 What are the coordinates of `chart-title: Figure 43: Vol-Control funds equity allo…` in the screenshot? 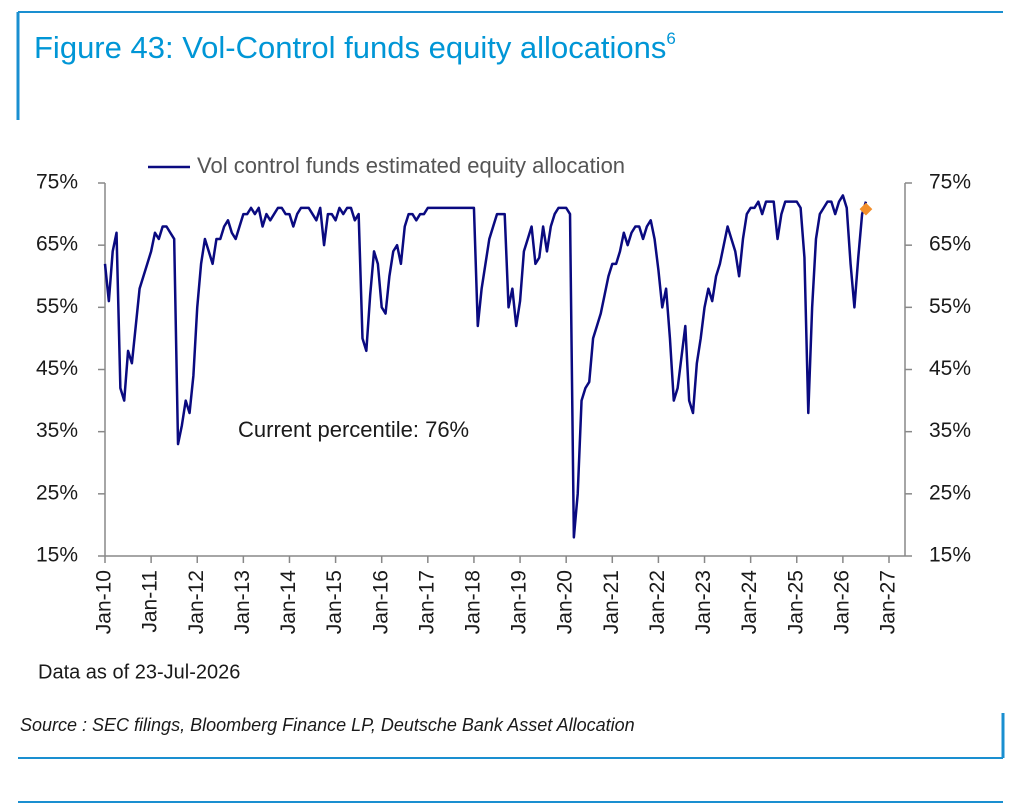 It's located at (355, 47).